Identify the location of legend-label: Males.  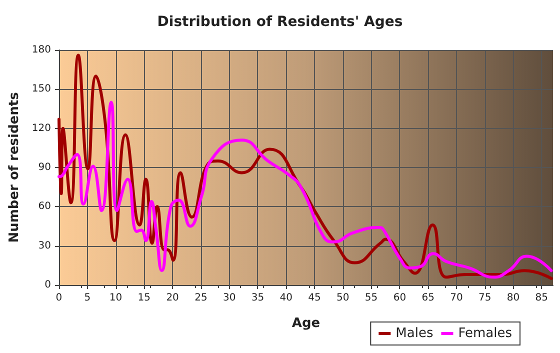
(415, 333).